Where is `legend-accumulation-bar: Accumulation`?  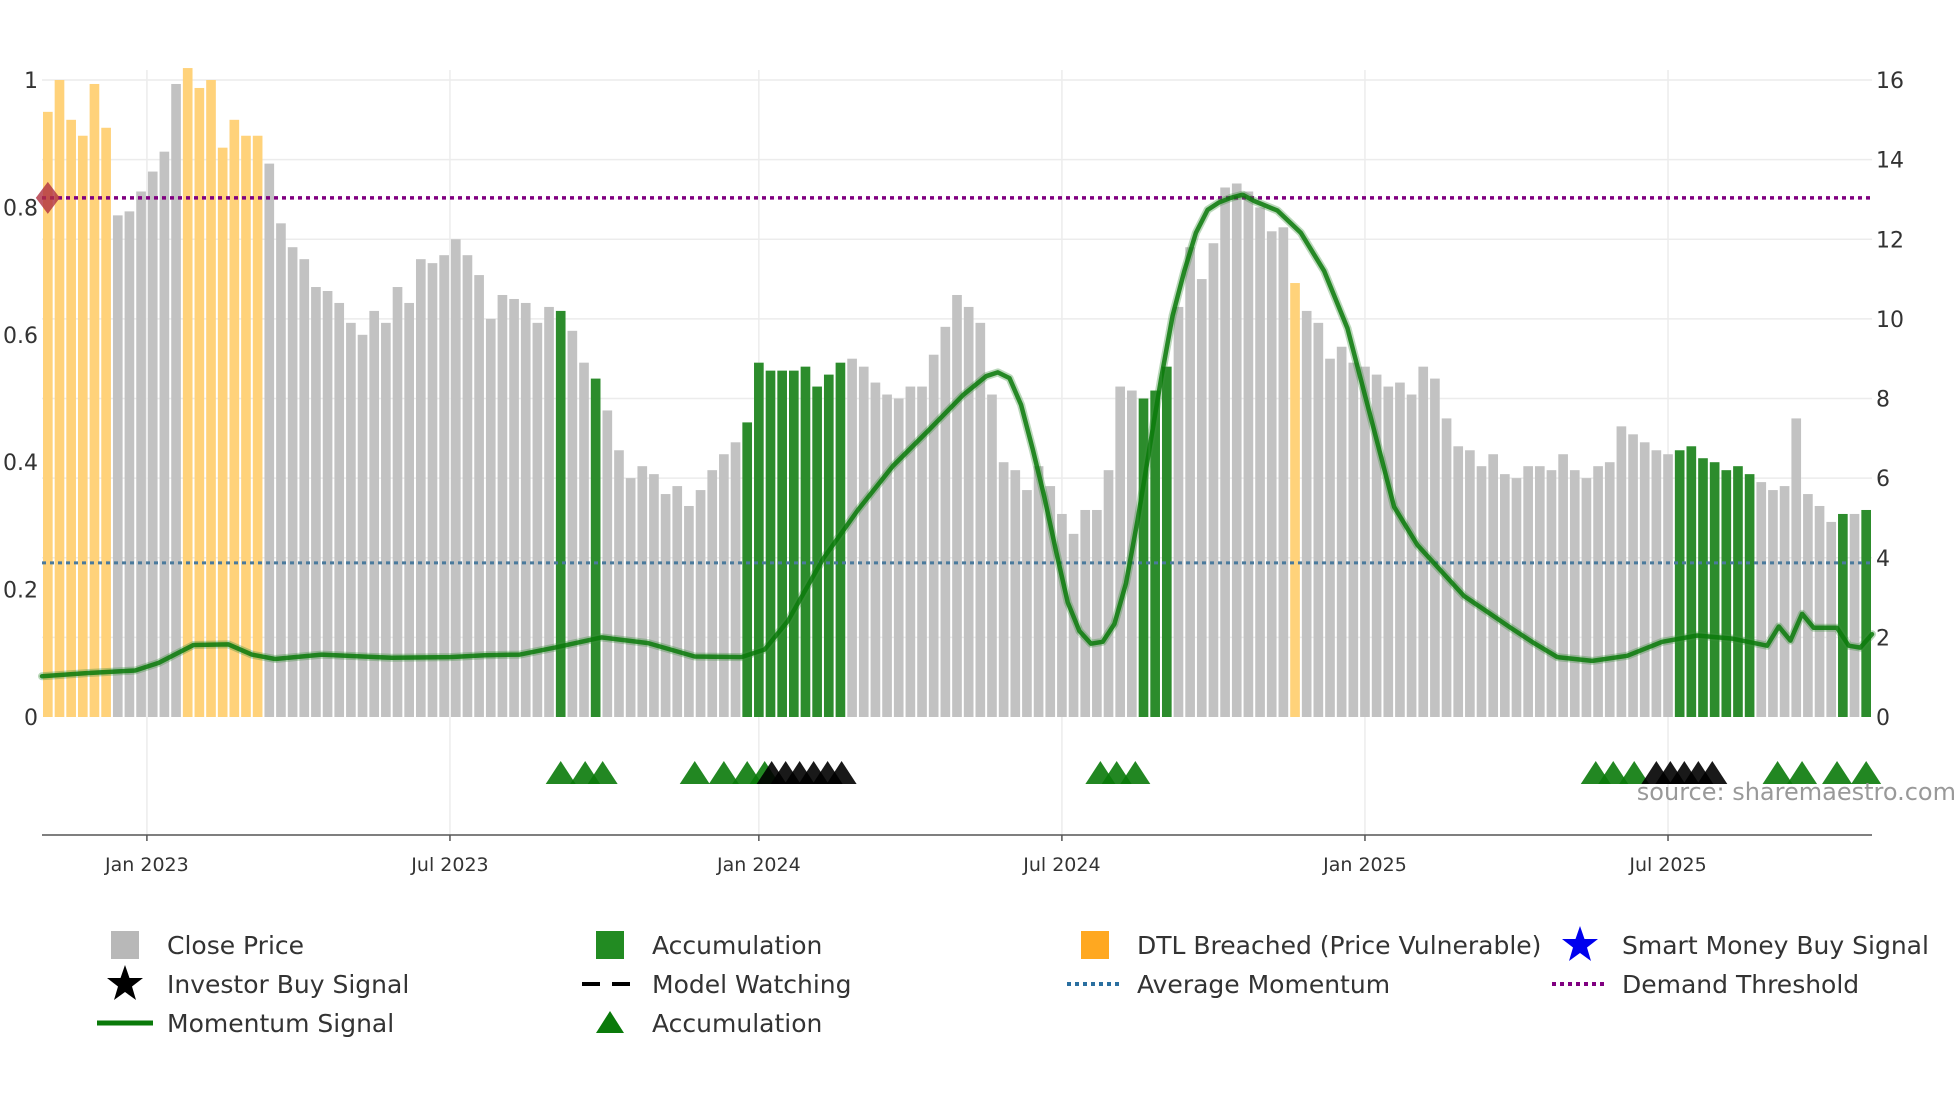 legend-accumulation-bar: Accumulation is located at coordinates (701, 945).